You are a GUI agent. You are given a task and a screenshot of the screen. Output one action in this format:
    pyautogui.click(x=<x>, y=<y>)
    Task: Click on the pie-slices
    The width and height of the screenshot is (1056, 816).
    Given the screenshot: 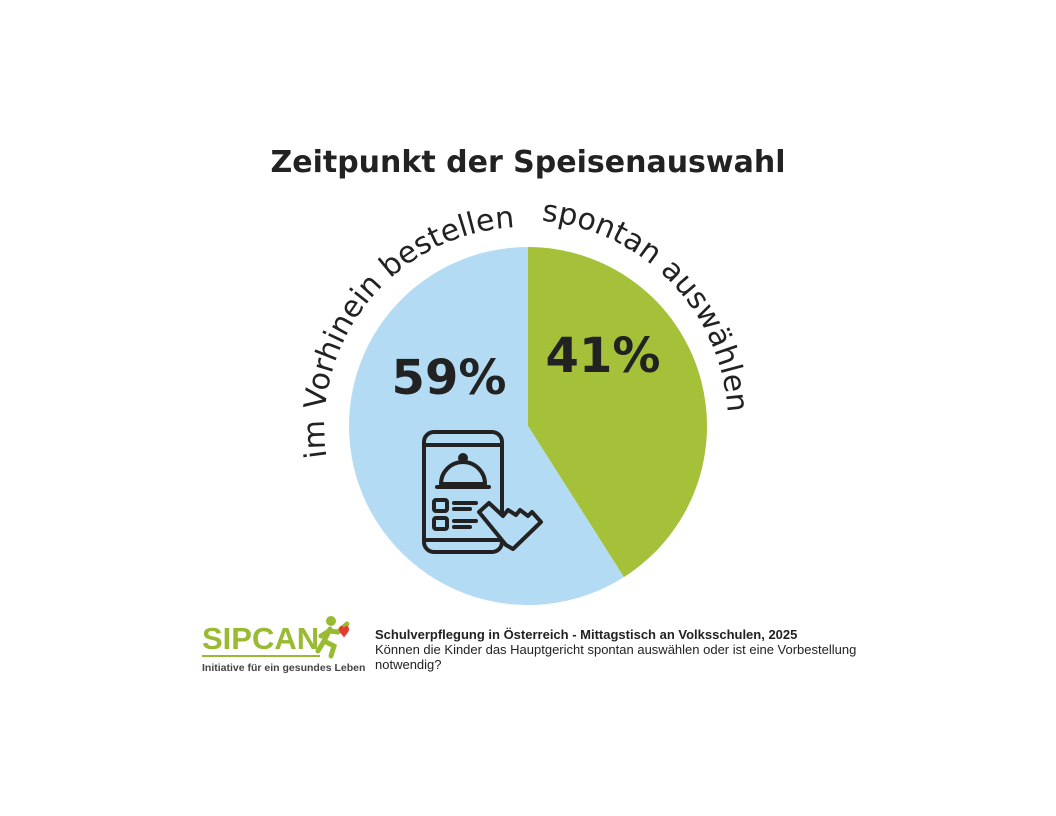 What is the action you would take?
    pyautogui.click(x=528, y=426)
    